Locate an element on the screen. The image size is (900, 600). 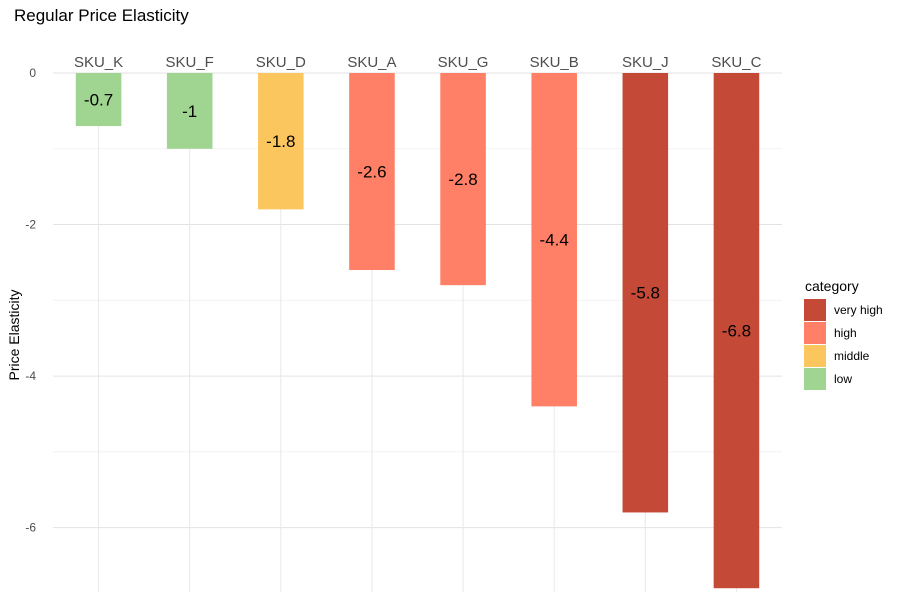
bar-value-label: -2.8 is located at coordinates (462, 179).